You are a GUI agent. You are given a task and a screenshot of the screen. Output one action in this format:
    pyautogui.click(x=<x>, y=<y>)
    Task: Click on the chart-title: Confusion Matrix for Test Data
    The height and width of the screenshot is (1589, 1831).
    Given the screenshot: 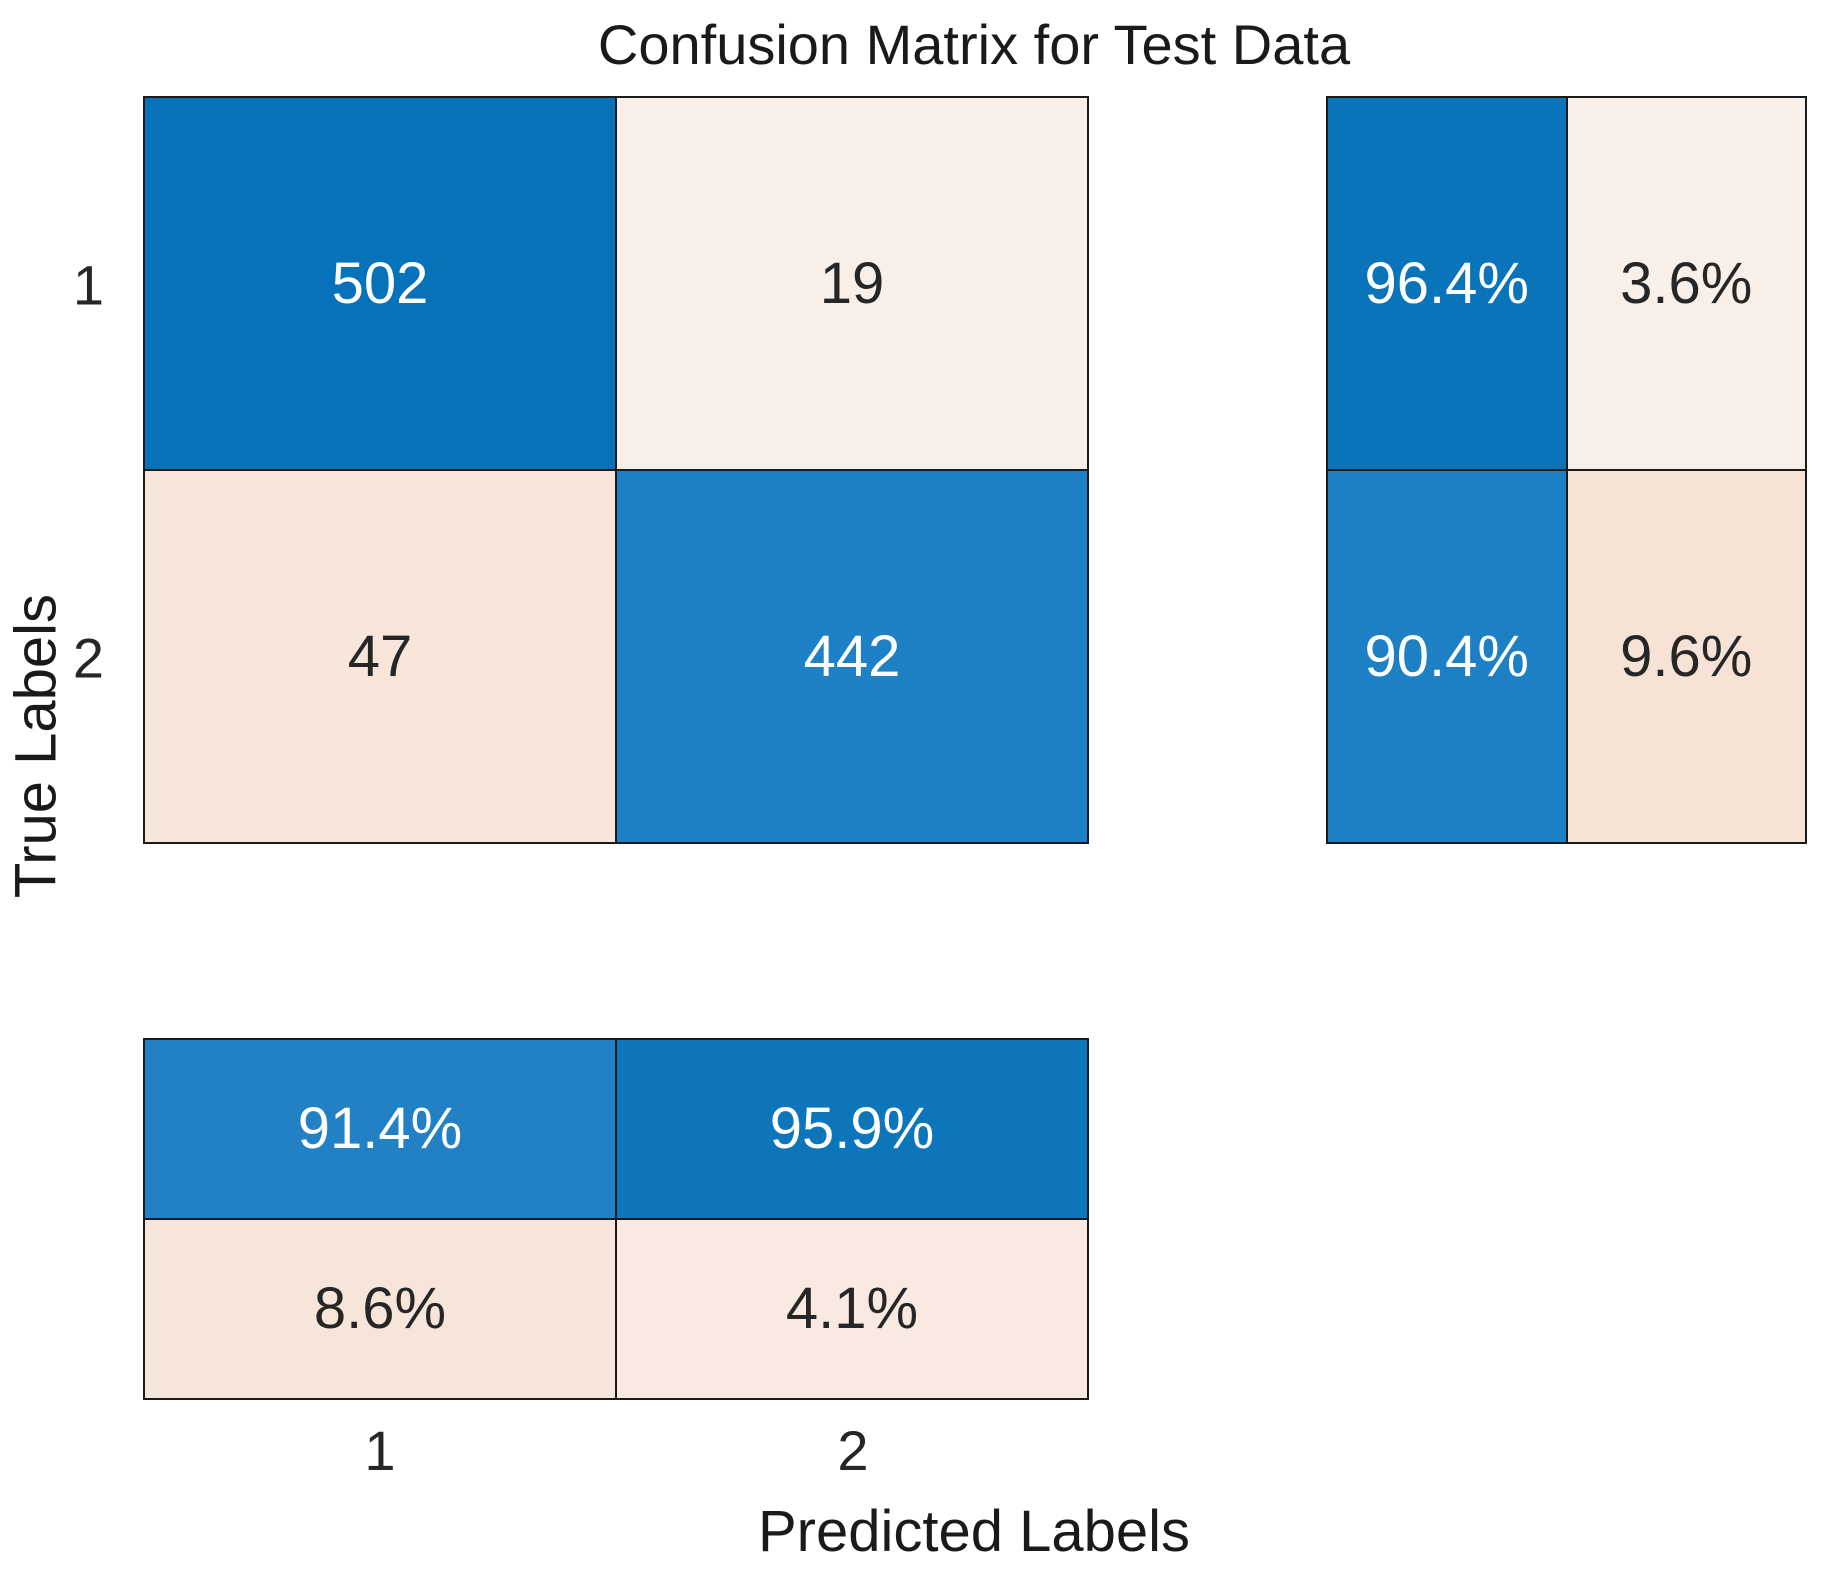 What is the action you would take?
    pyautogui.click(x=974, y=44)
    